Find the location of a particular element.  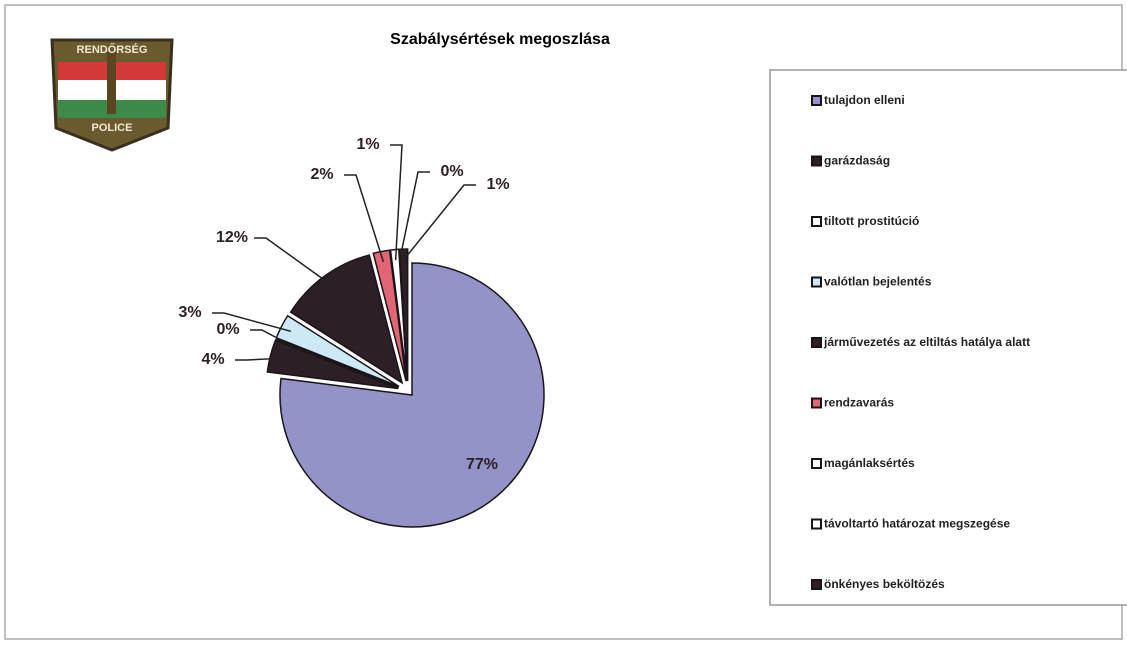

data-label: 2% is located at coordinates (321, 174).